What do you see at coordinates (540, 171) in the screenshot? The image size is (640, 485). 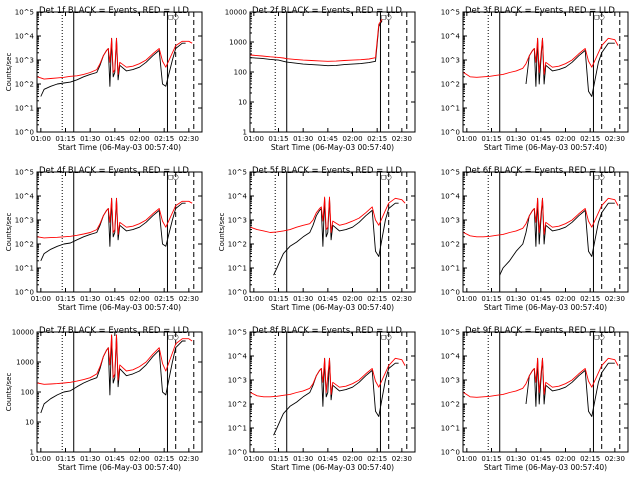 I see `panel-title: Det 6f BLACK = Events, RED = LLD` at bounding box center [540, 171].